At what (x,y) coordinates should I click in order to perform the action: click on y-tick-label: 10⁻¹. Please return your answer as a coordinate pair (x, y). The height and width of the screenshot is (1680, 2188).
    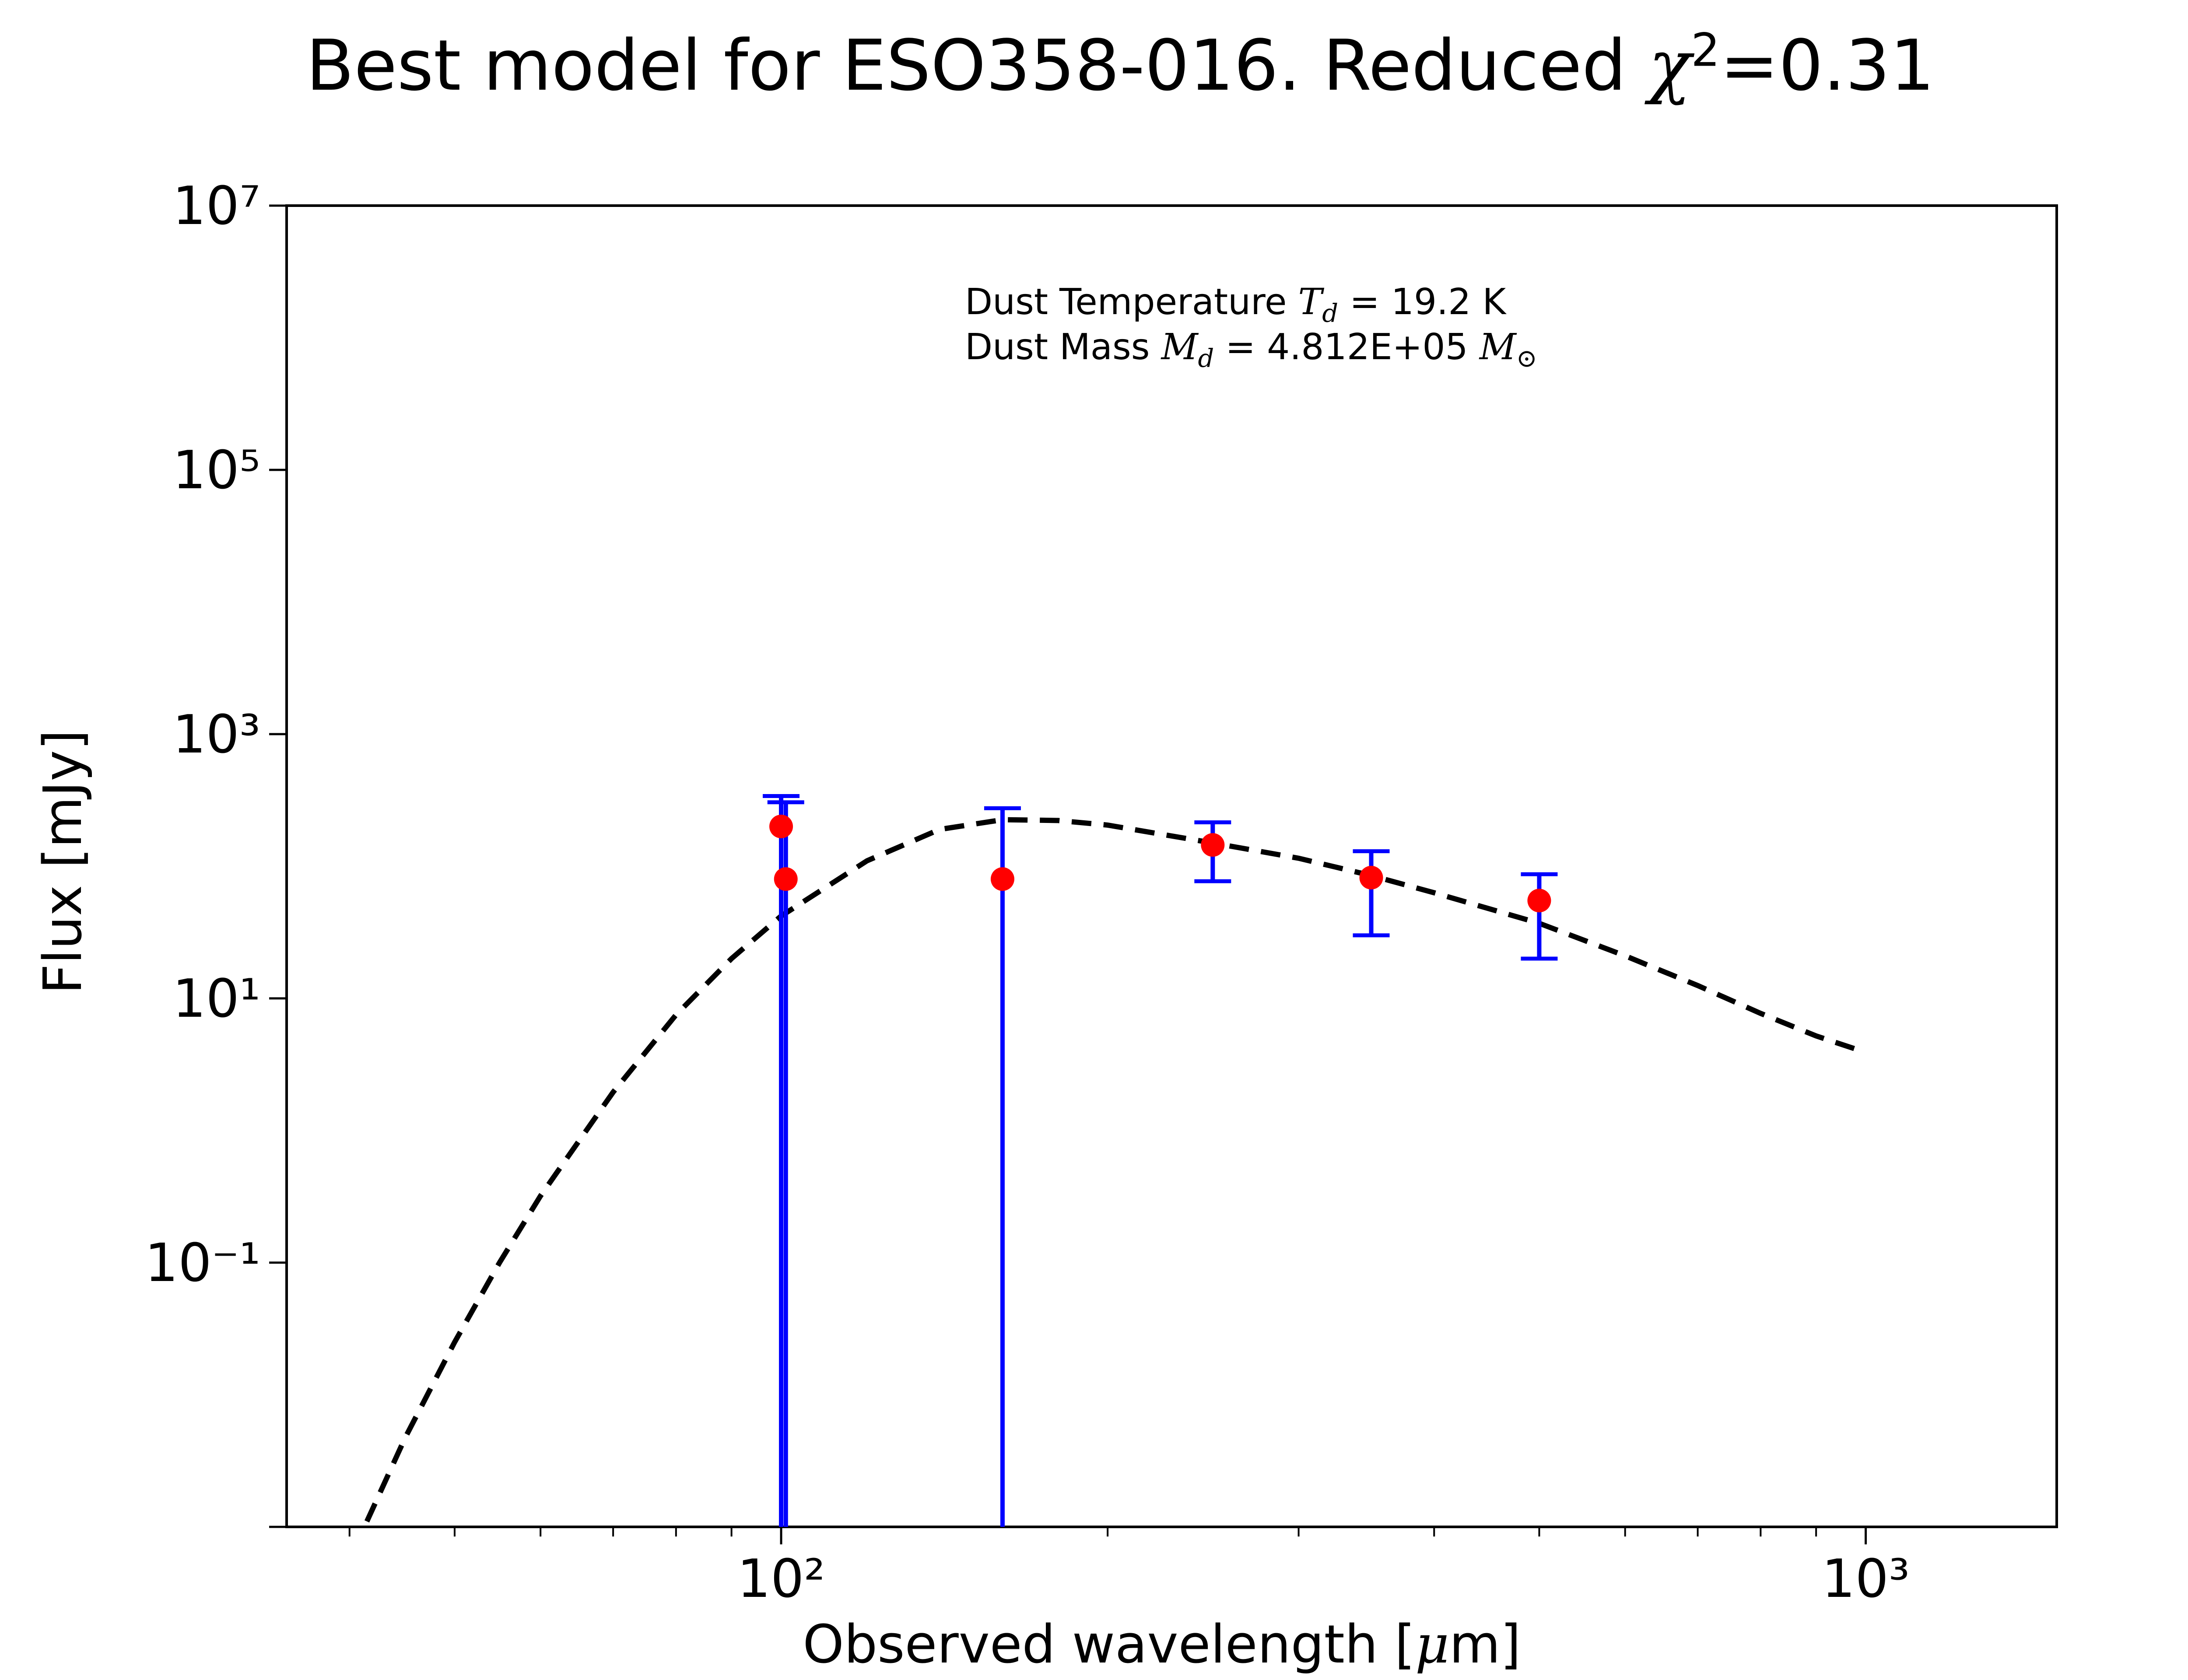
    Looking at the image, I should click on (202, 1263).